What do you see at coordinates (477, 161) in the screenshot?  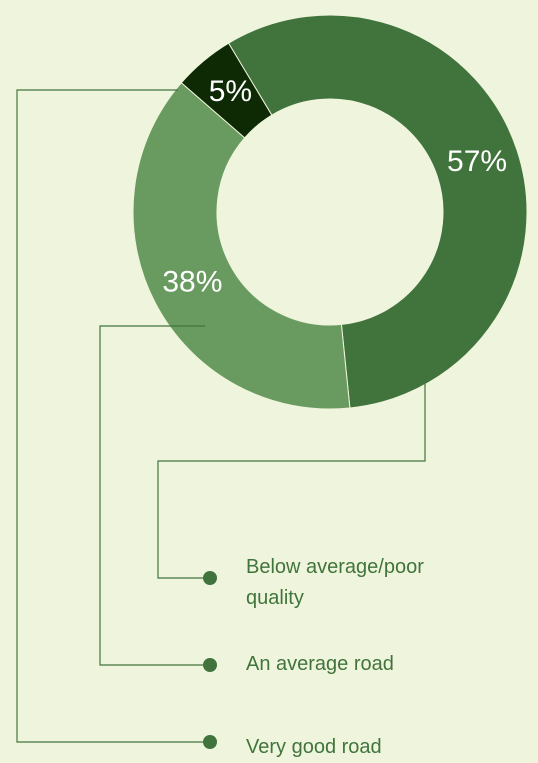 I see `data-label: 57%` at bounding box center [477, 161].